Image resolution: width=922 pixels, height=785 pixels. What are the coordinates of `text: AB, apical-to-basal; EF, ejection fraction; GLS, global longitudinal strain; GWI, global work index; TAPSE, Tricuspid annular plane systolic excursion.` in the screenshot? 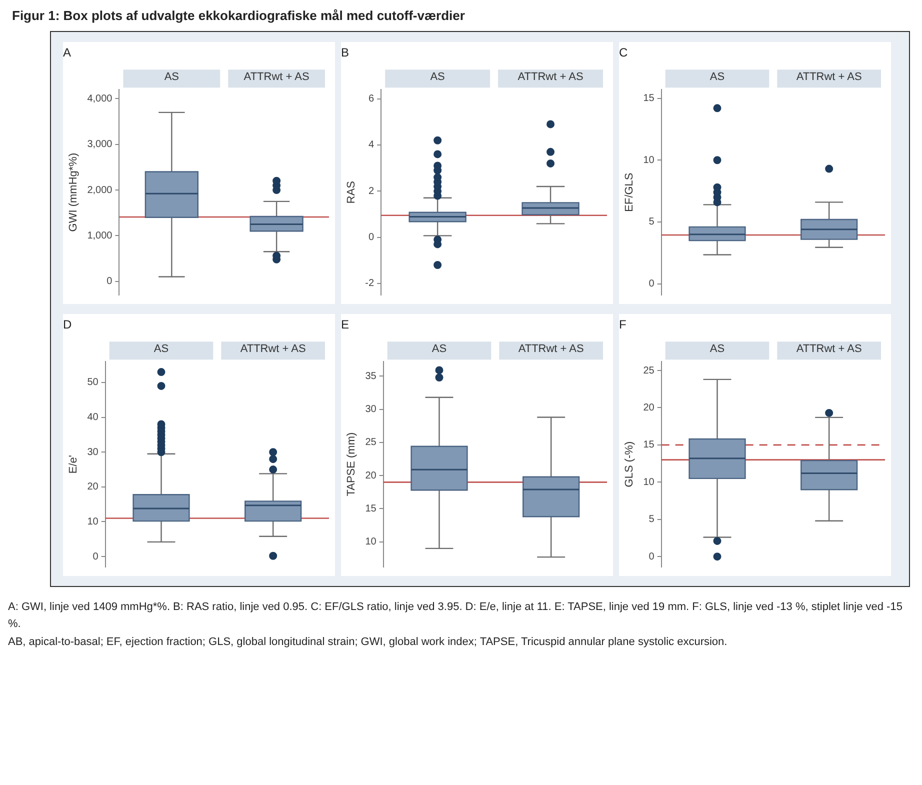 It's located at (368, 642).